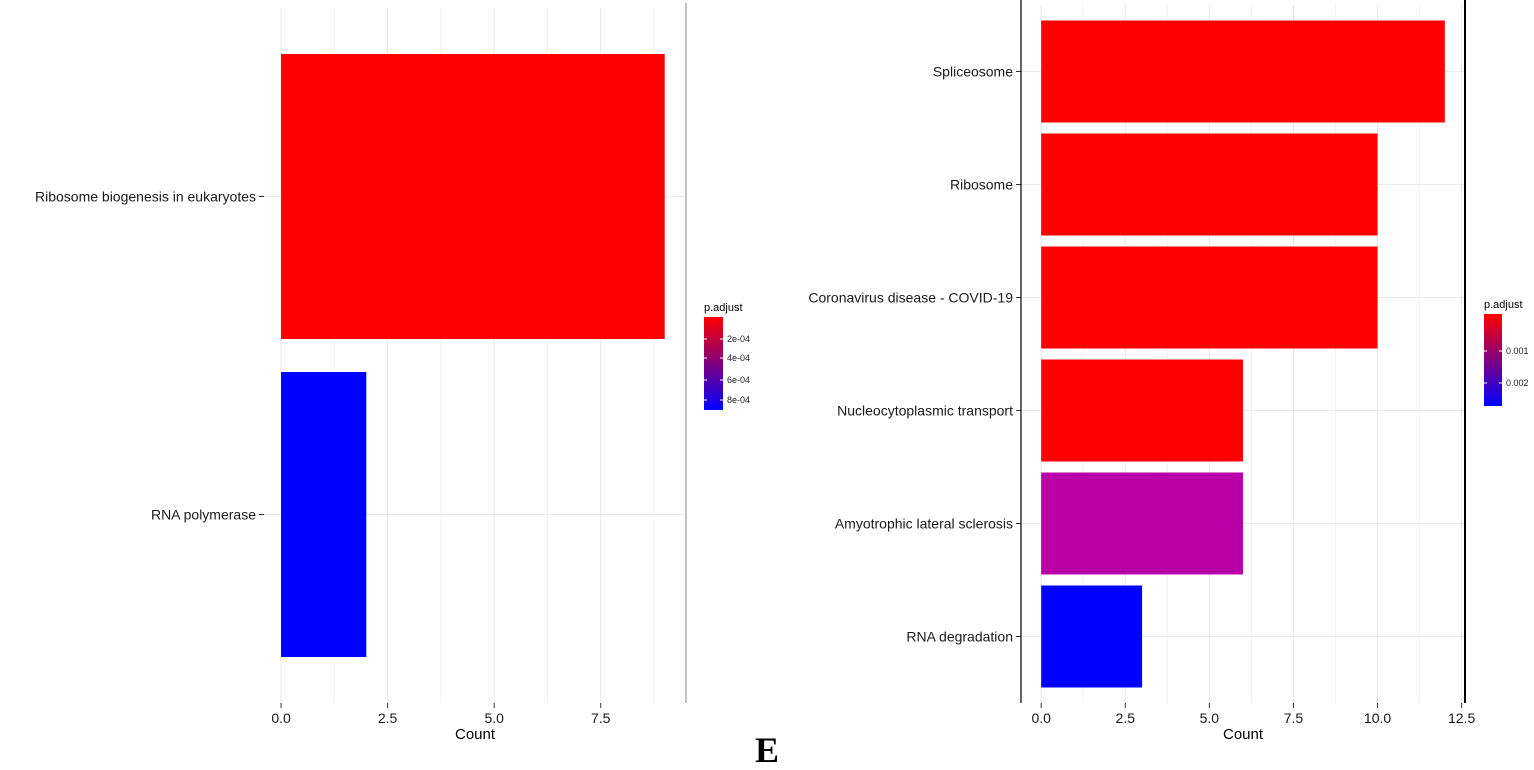 The image size is (1534, 770). Describe the element at coordinates (981, 185) in the screenshot. I see `y-tick-label: Ribosome` at that location.